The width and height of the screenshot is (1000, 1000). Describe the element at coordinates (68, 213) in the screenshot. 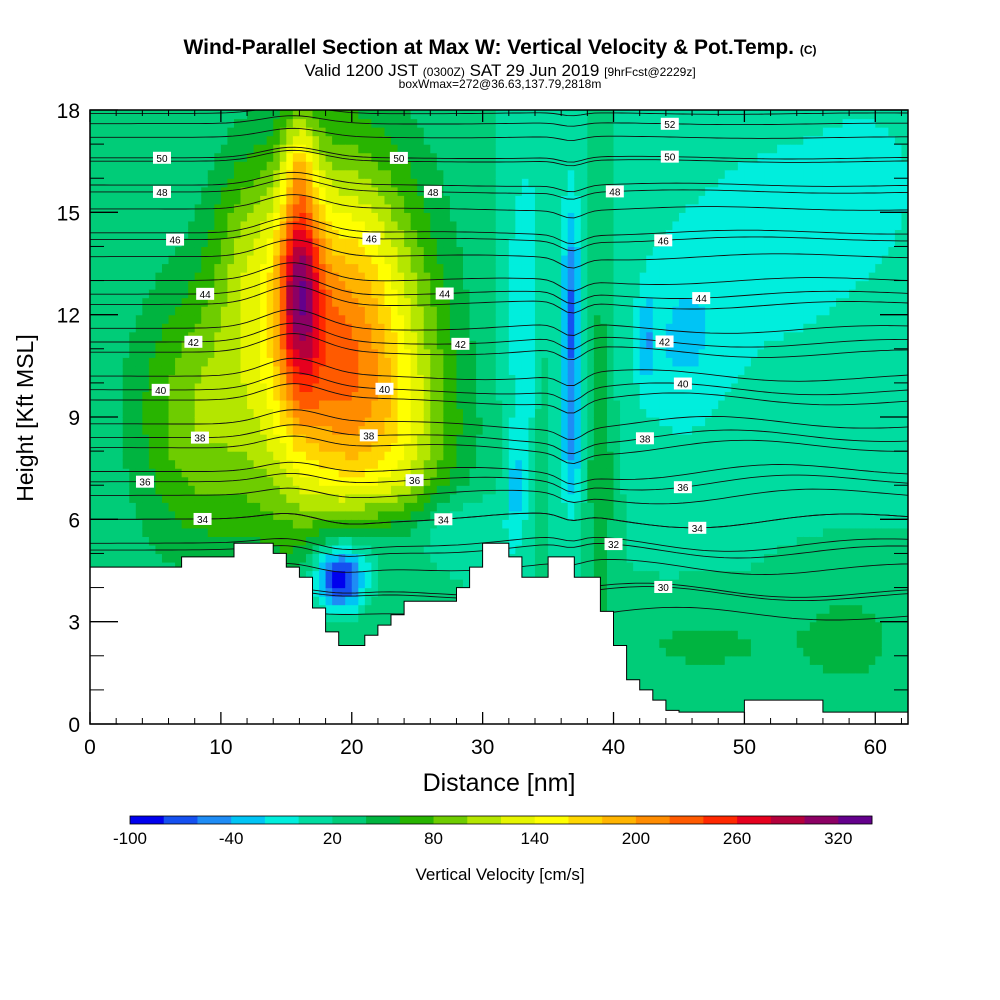

I see `y-tick-label: 15` at that location.